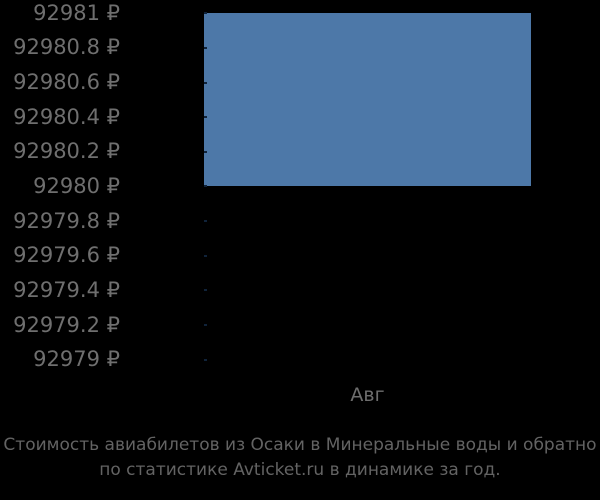 Image resolution: width=600 pixels, height=500 pixels. Describe the element at coordinates (76, 12) in the screenshot. I see `y-tick-label: 92981 ₽` at that location.